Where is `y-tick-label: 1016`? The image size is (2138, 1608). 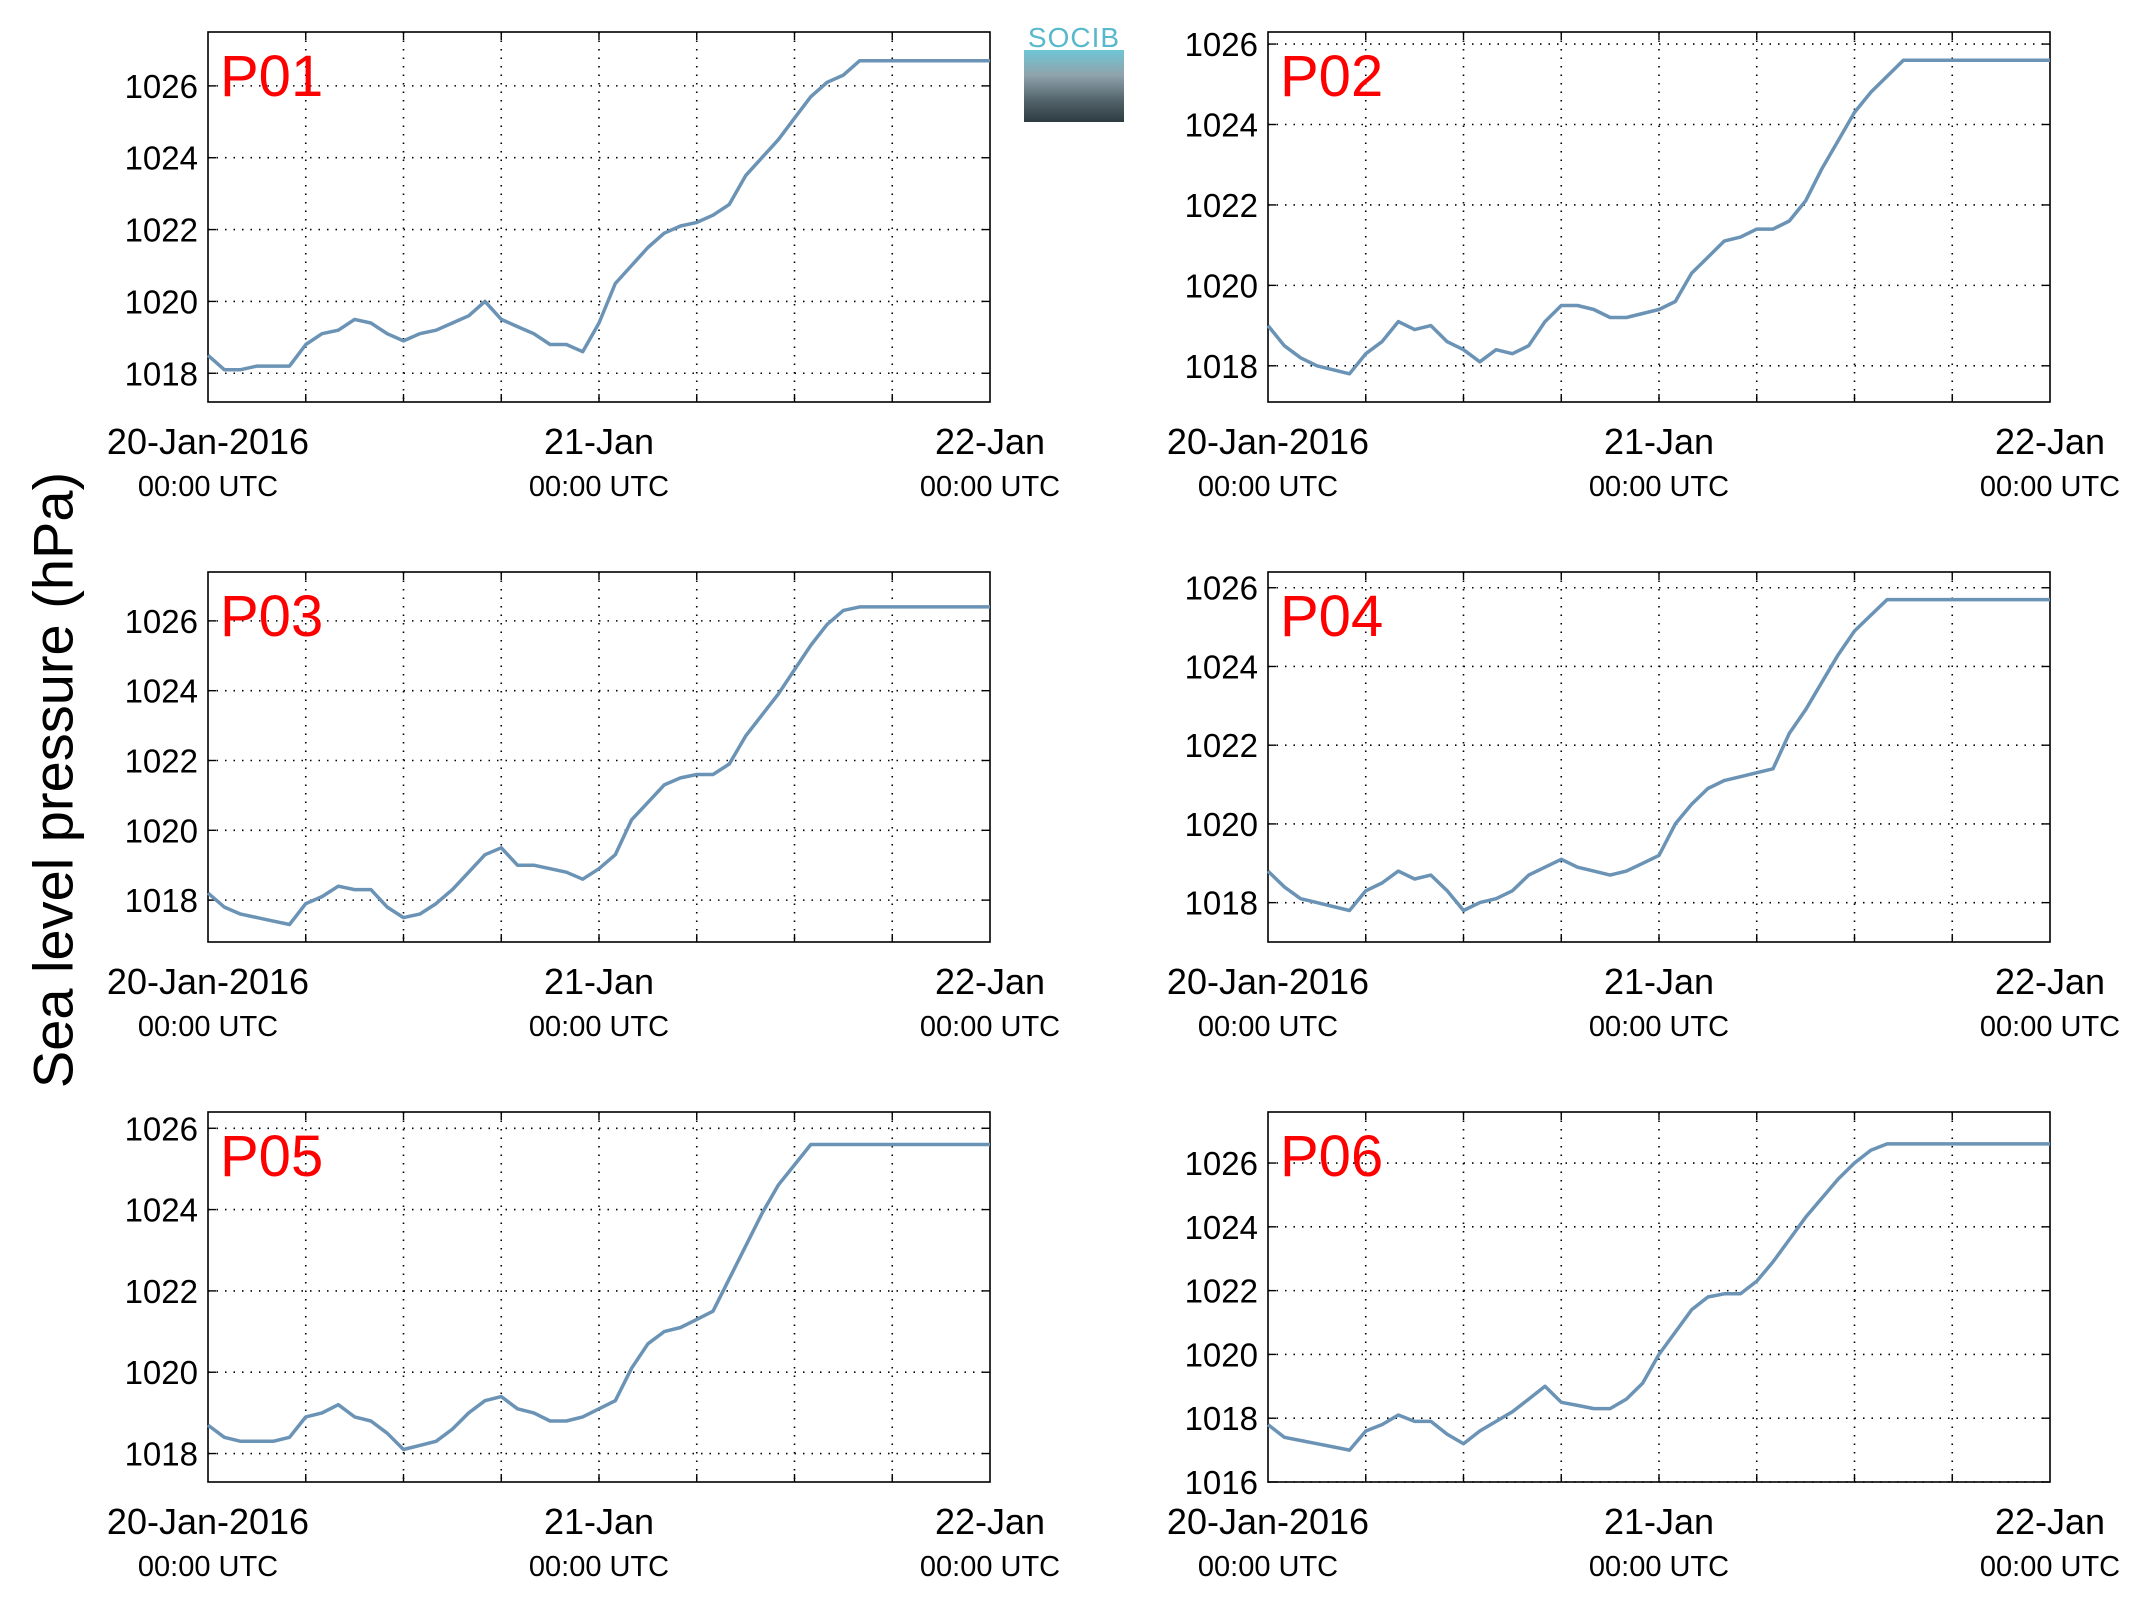 y-tick-label: 1016 is located at coordinates (1221, 1482).